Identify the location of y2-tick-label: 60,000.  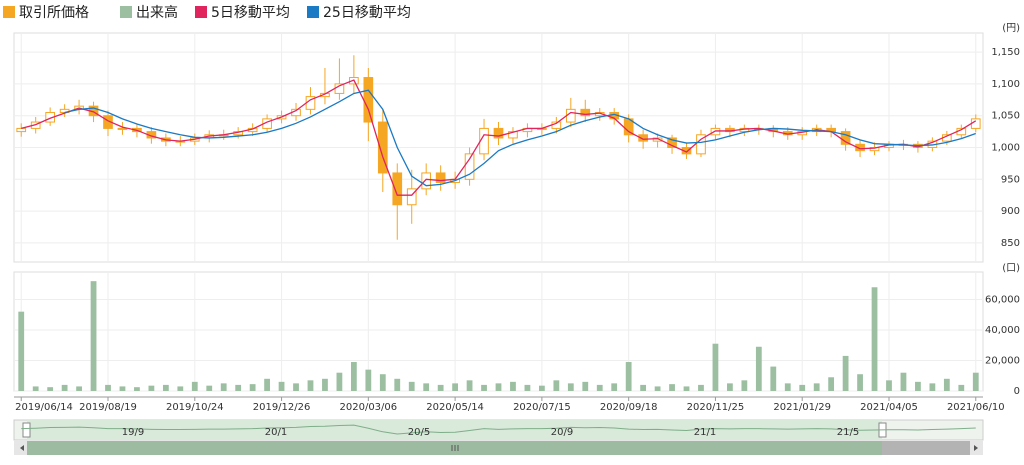
(1002, 299).